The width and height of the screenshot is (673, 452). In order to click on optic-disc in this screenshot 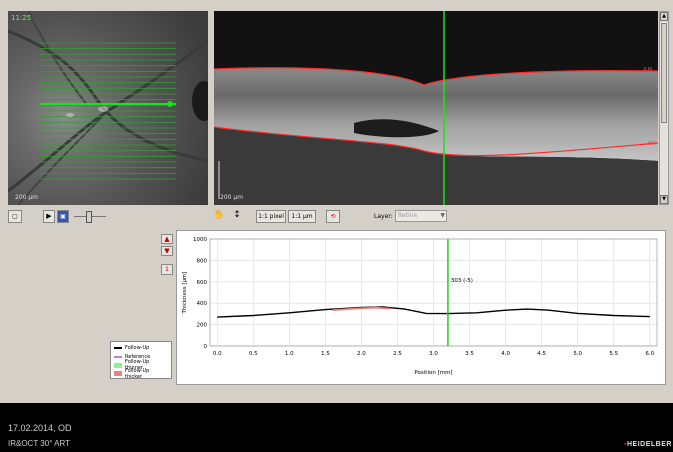, I will do `click(200, 101)`.